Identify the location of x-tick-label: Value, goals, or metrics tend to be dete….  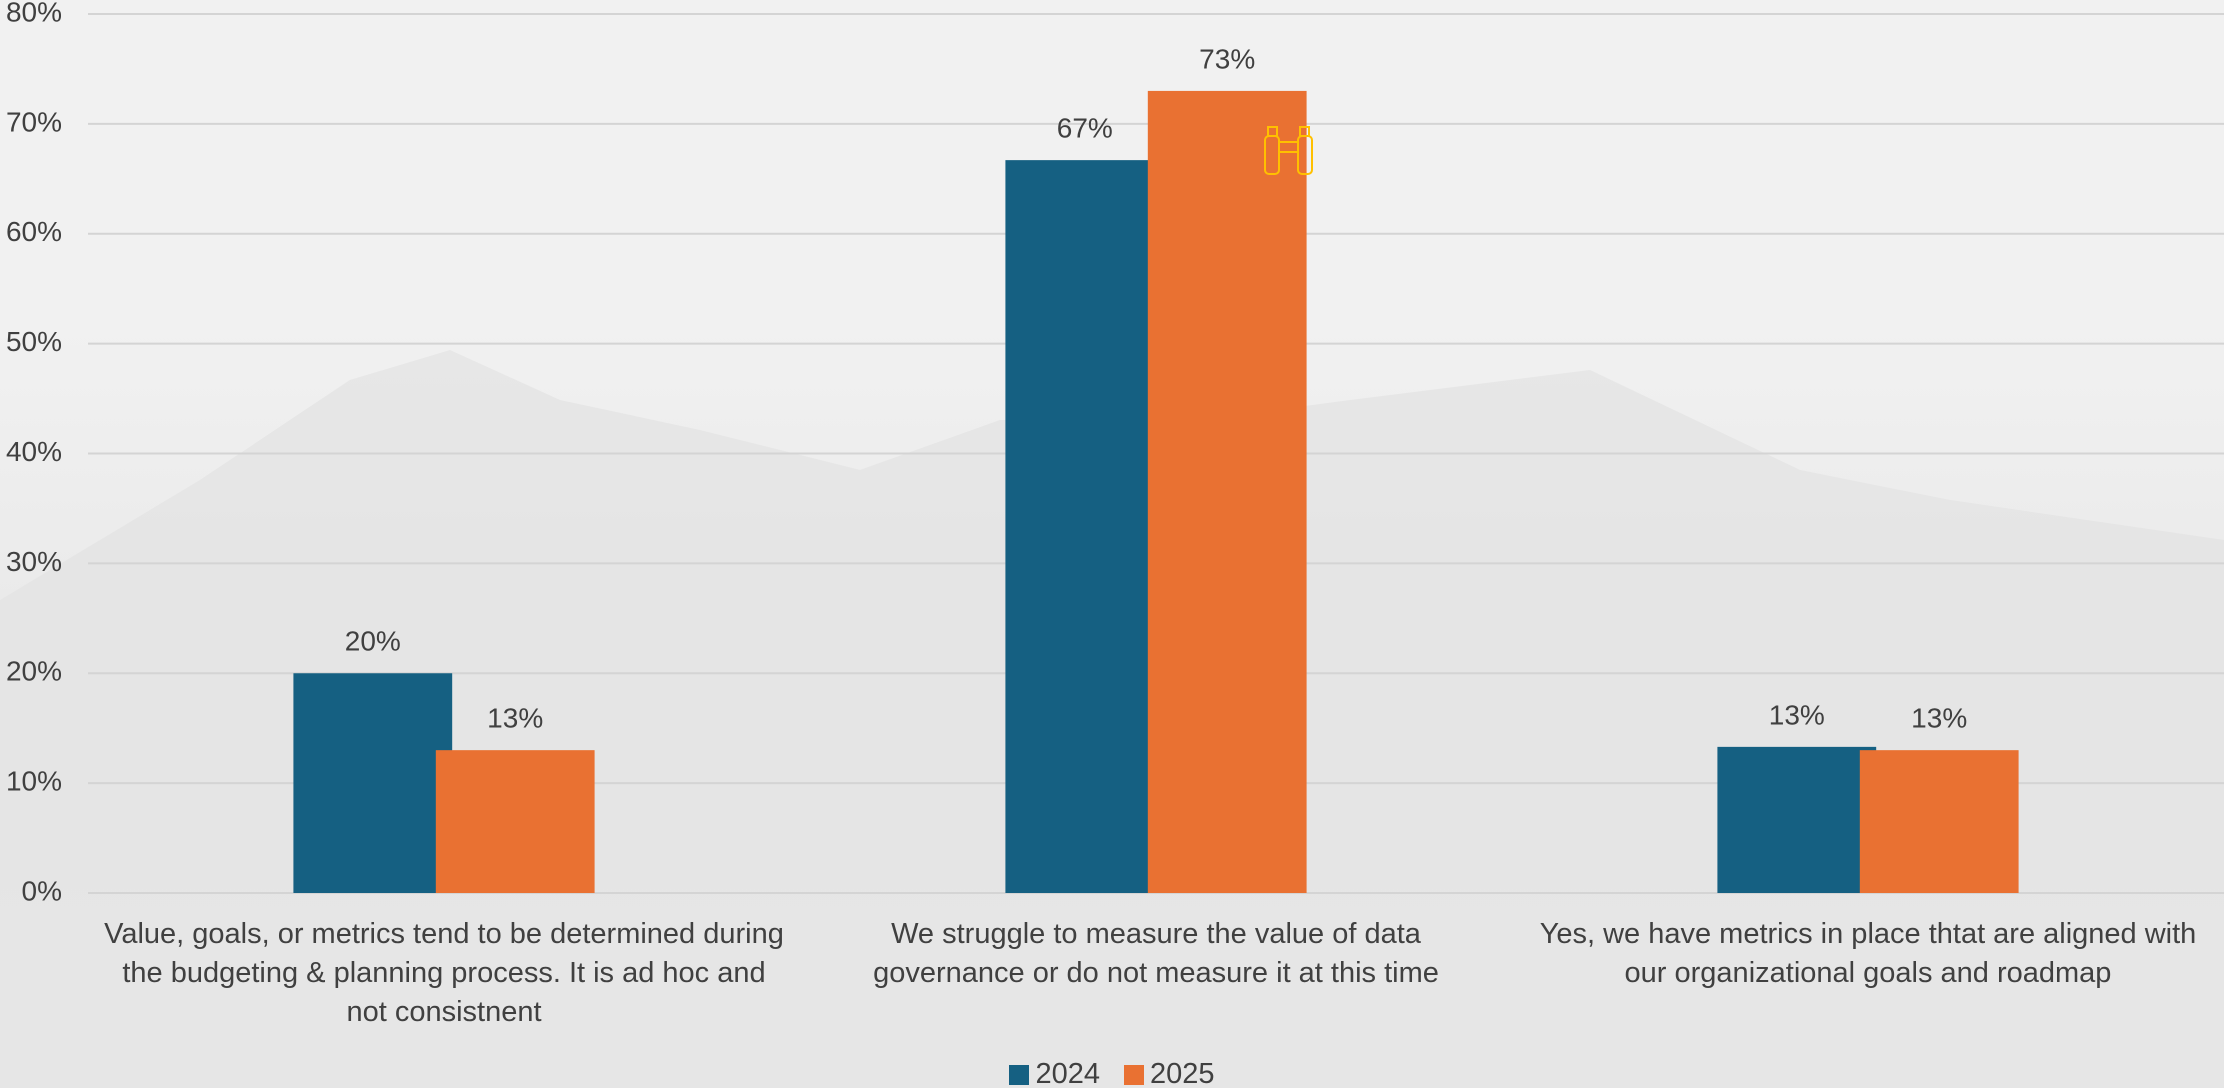
(444, 973).